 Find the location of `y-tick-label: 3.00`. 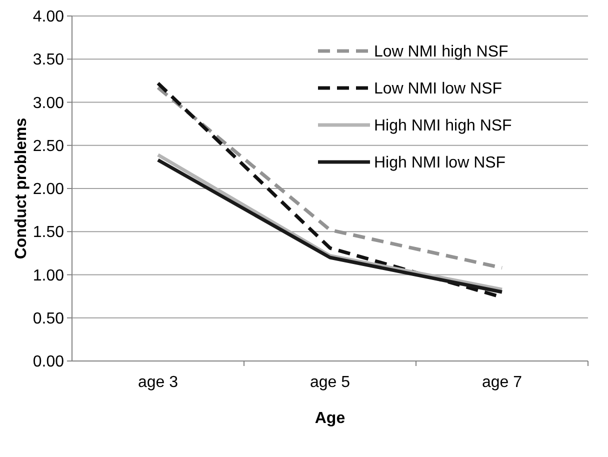

y-tick-label: 3.00 is located at coordinates (48, 103).